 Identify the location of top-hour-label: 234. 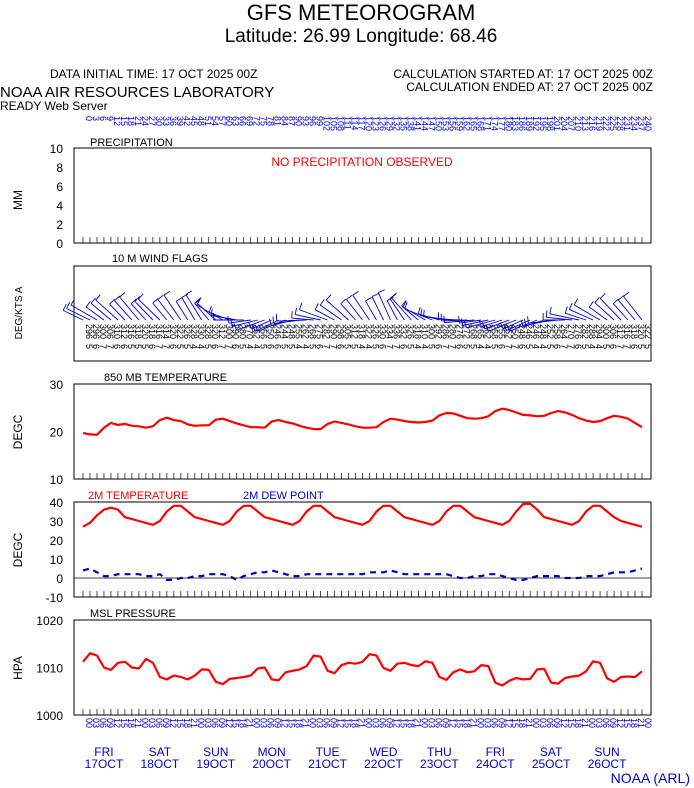
(634, 123).